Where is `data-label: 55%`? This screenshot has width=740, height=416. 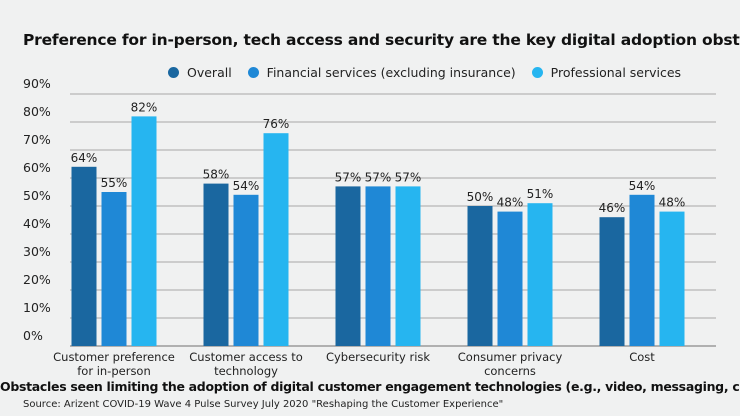
data-label: 55% is located at coordinates (114, 183).